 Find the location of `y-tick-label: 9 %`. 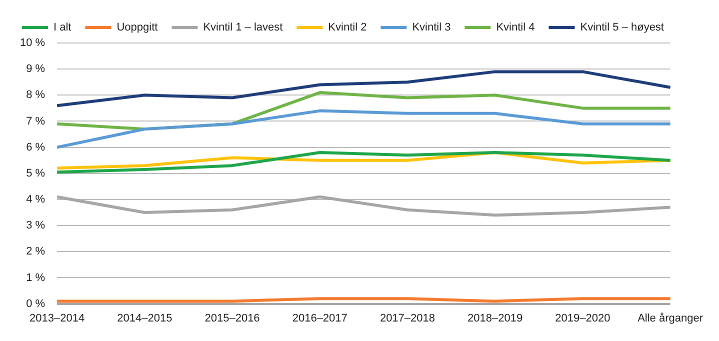

y-tick-label: 9 % is located at coordinates (36, 69).